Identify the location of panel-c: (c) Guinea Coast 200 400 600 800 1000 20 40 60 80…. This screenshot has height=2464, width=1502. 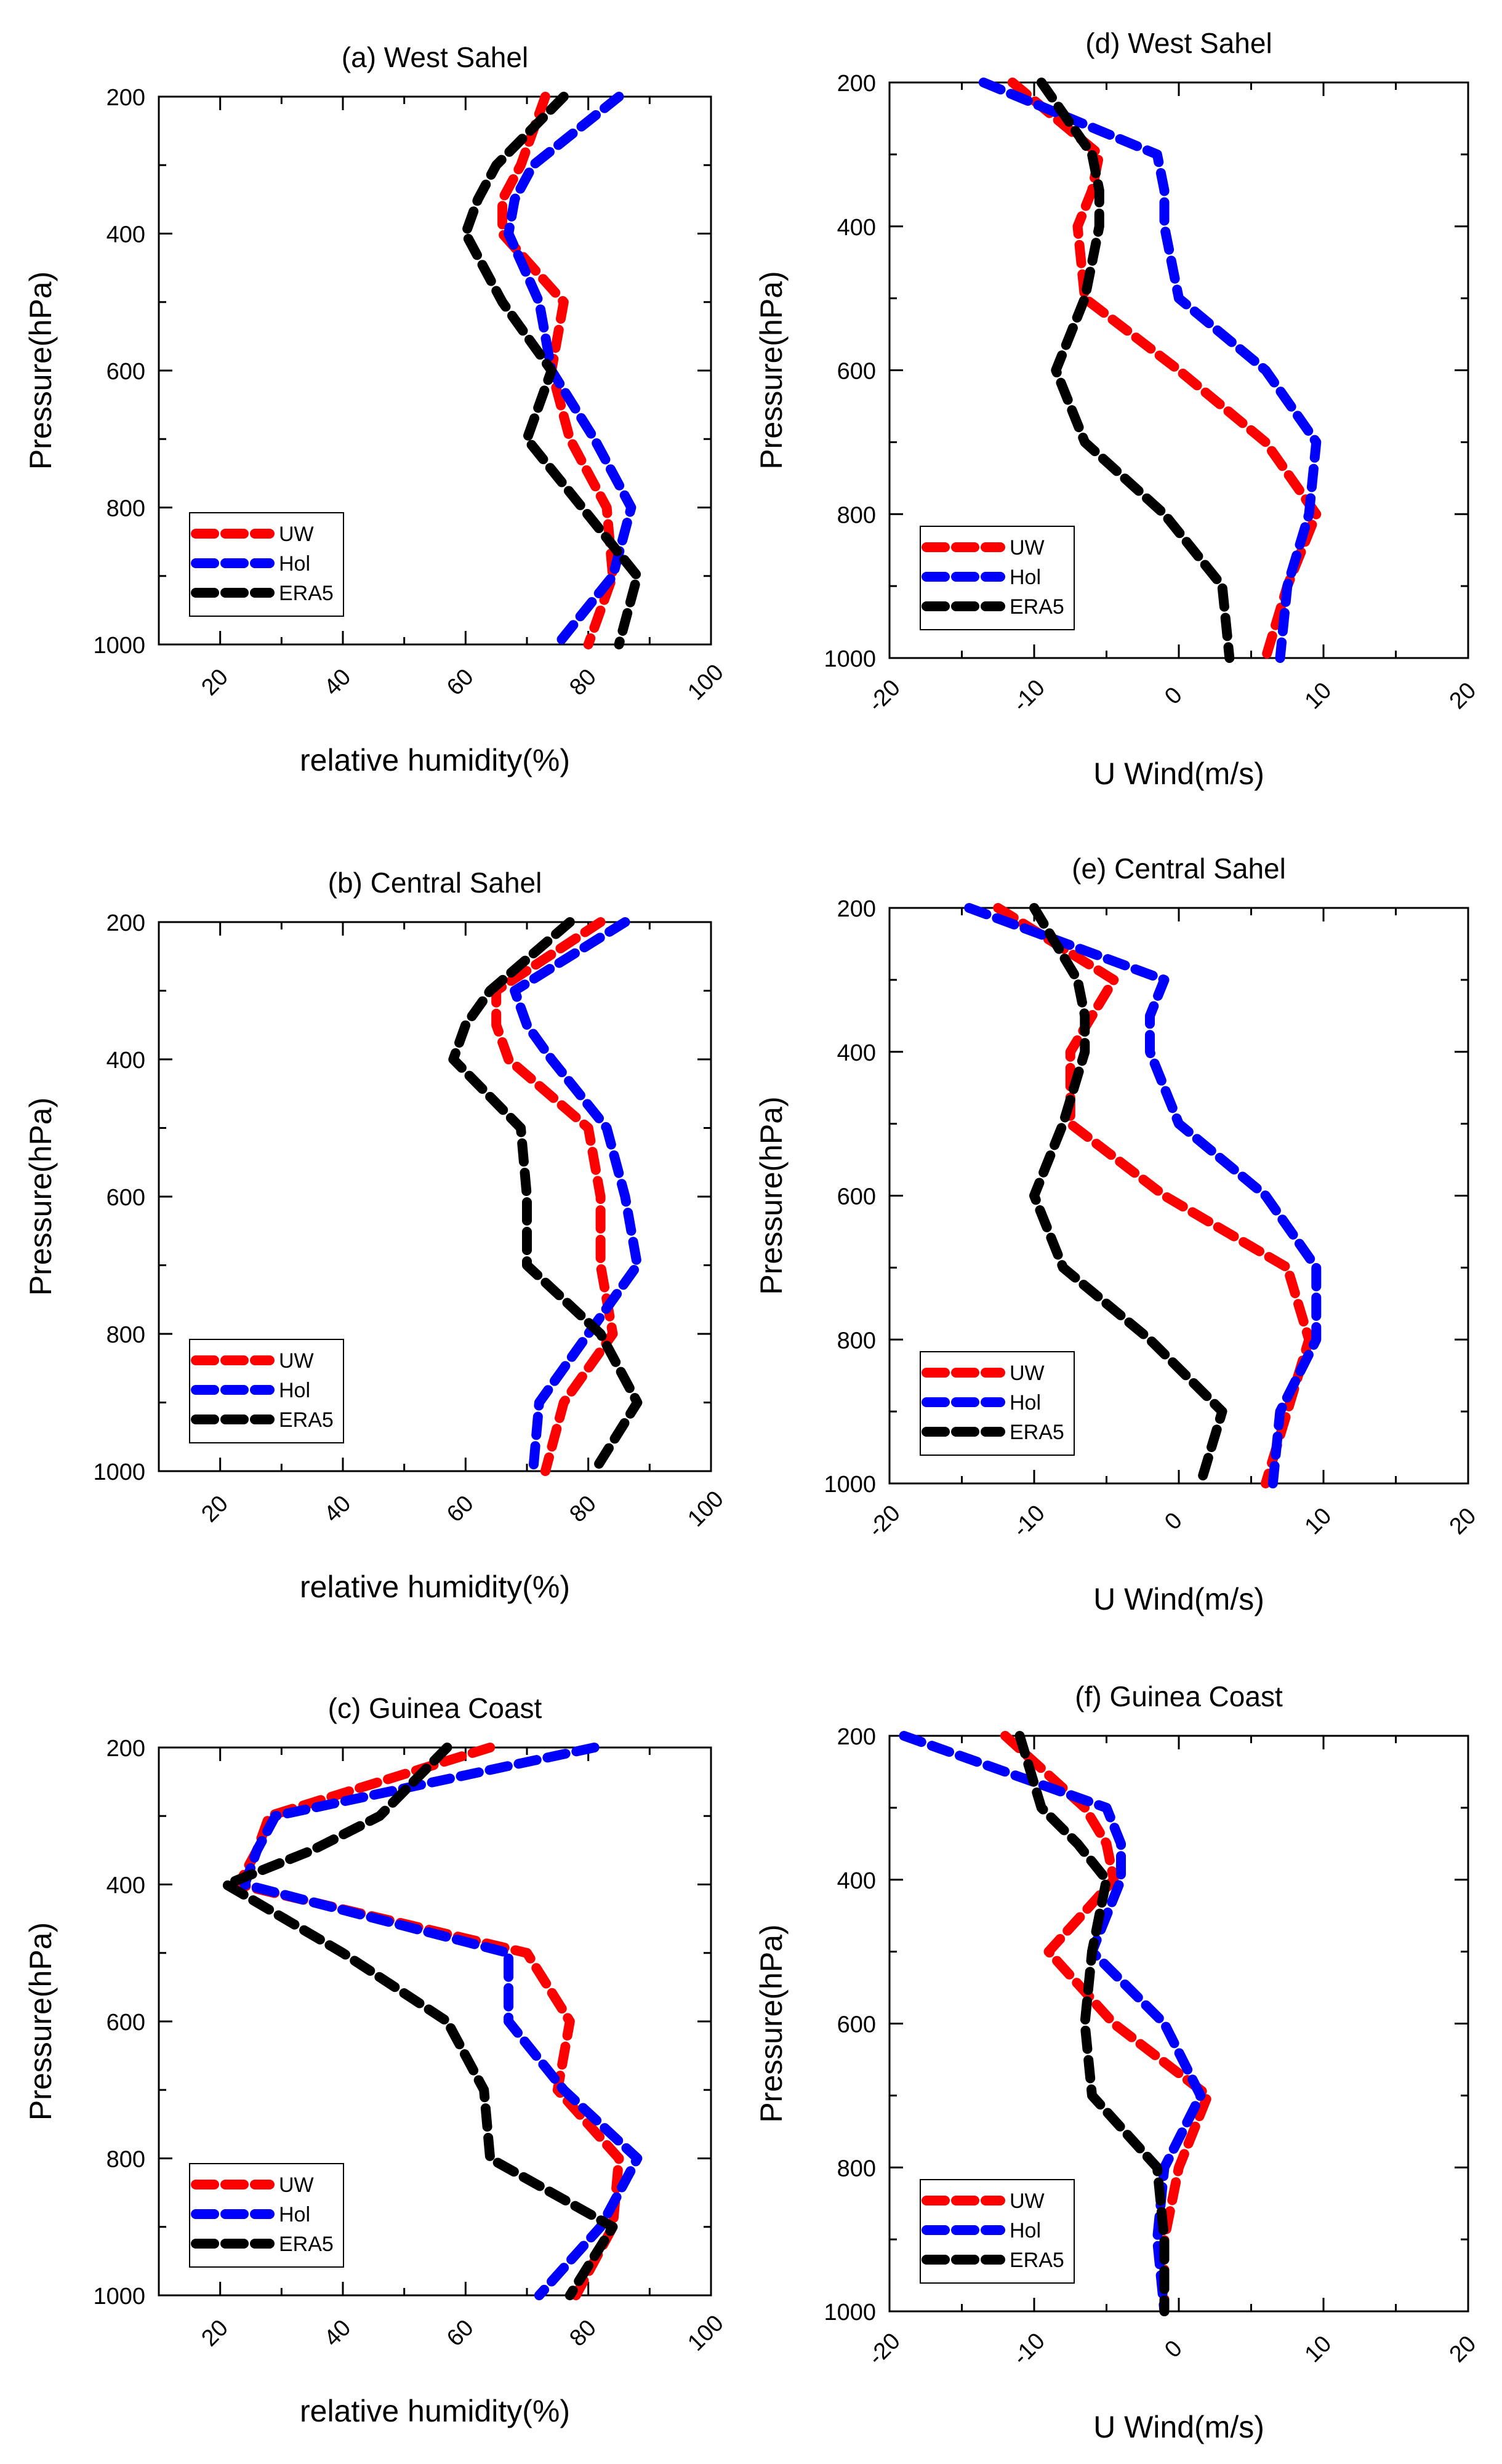
(376, 2060).